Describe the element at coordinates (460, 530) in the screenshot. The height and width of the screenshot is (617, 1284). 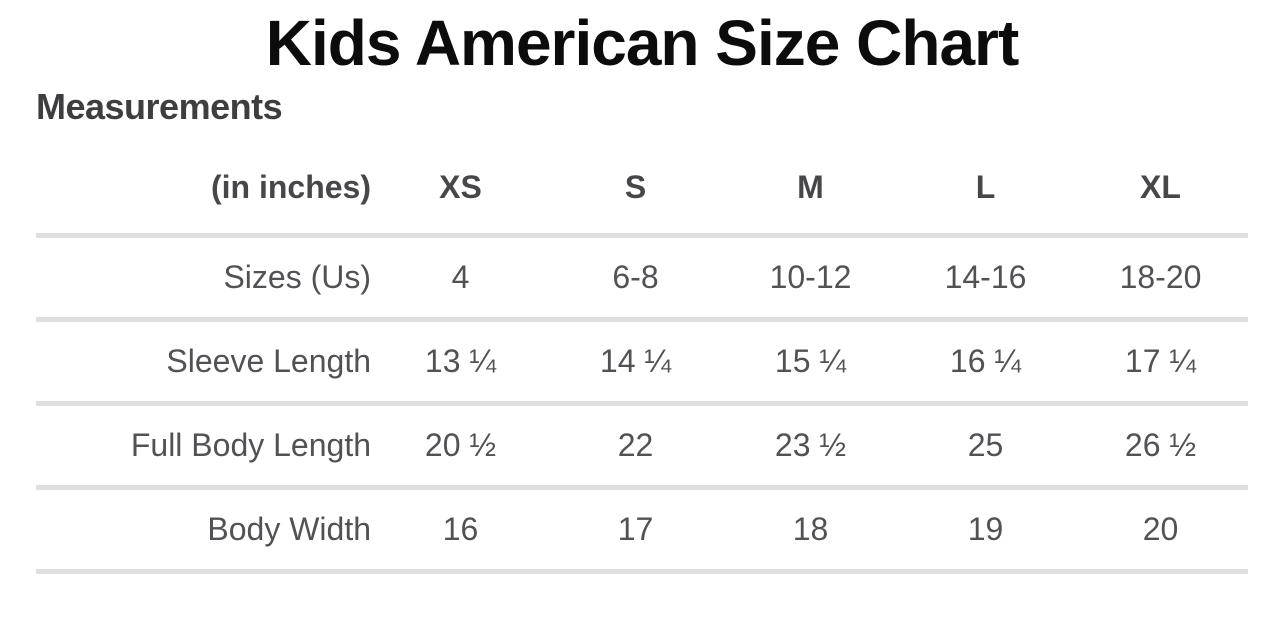
I see `table-cell-bodywidth-xs: 16` at that location.